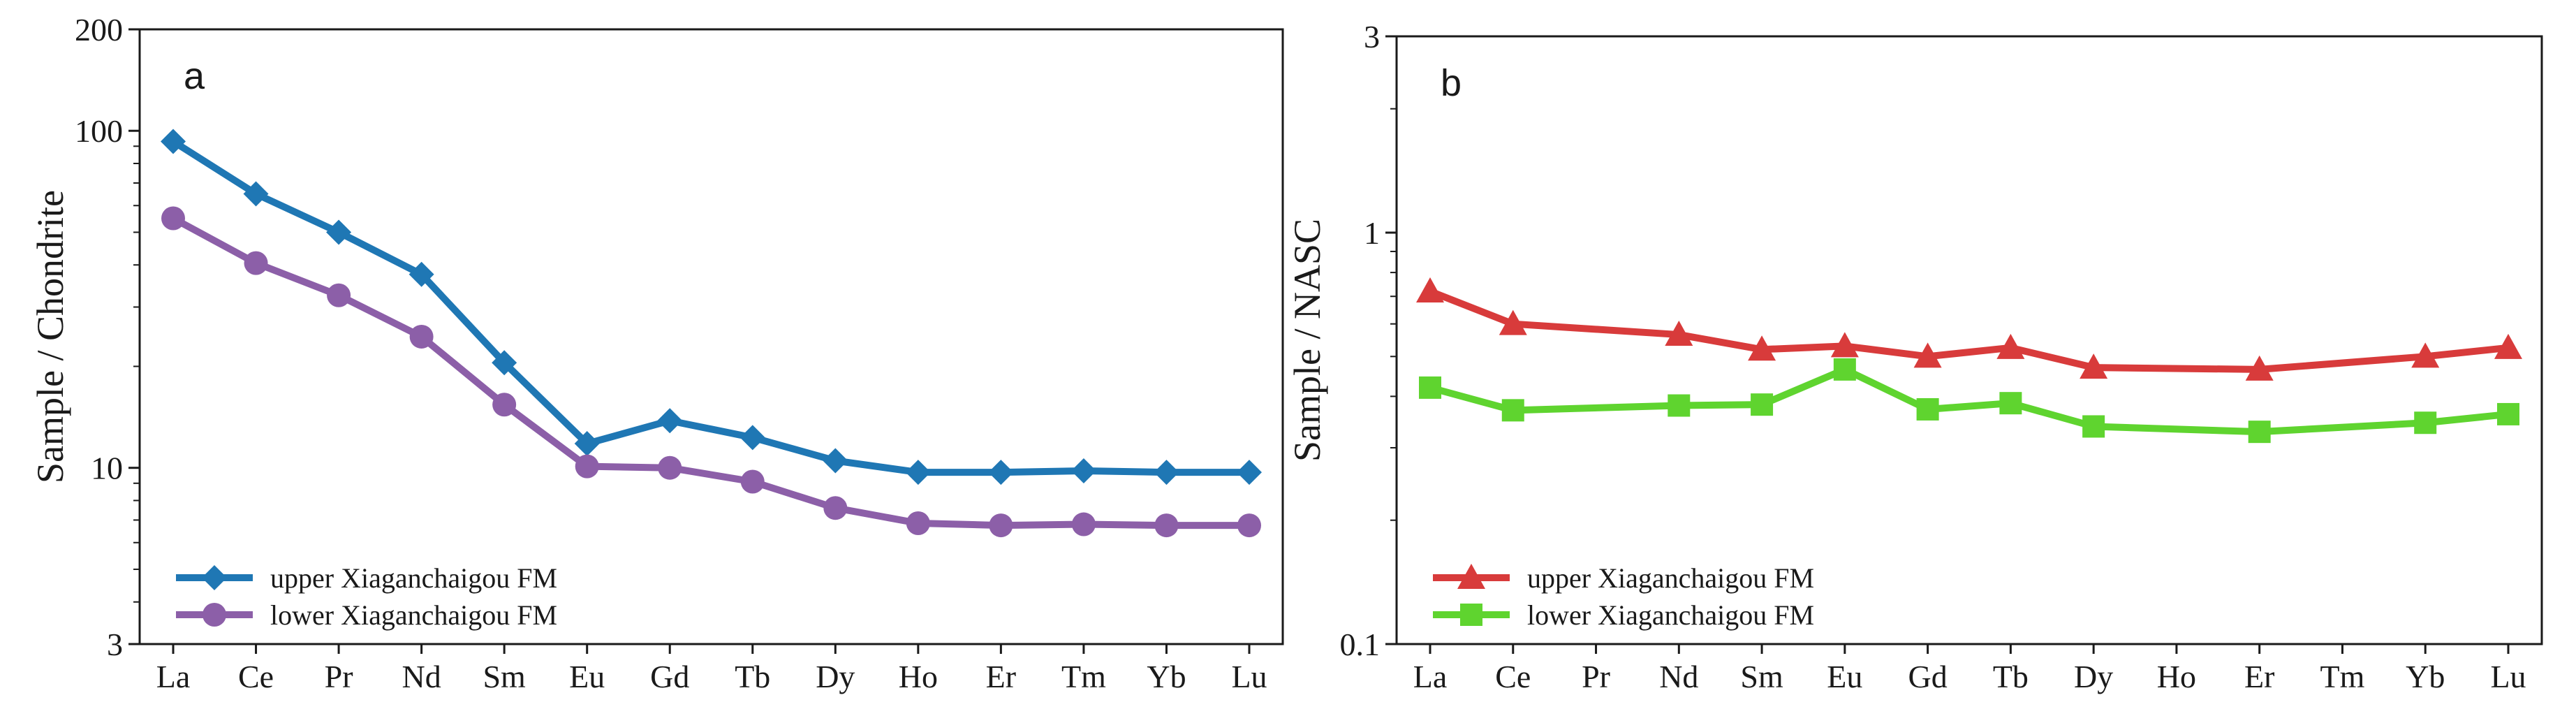  What do you see at coordinates (1372, 233) in the screenshot?
I see `y-tick-label: 1` at bounding box center [1372, 233].